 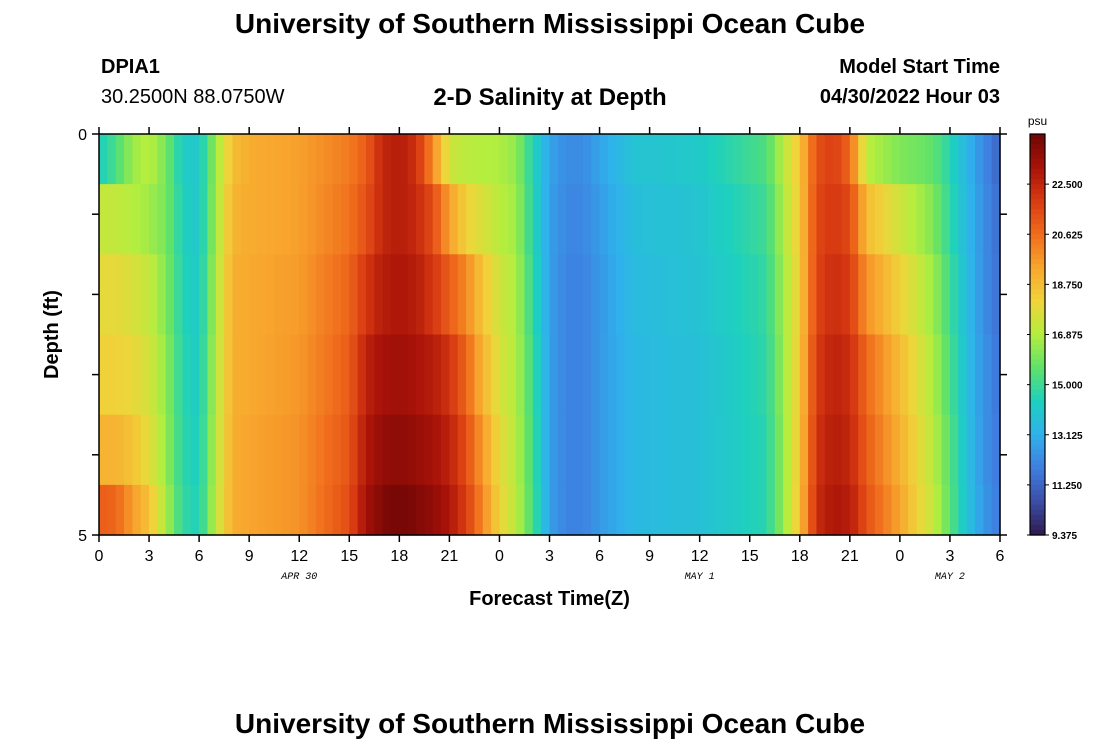 I want to click on x-tick-label: 3, so click(x=149, y=556).